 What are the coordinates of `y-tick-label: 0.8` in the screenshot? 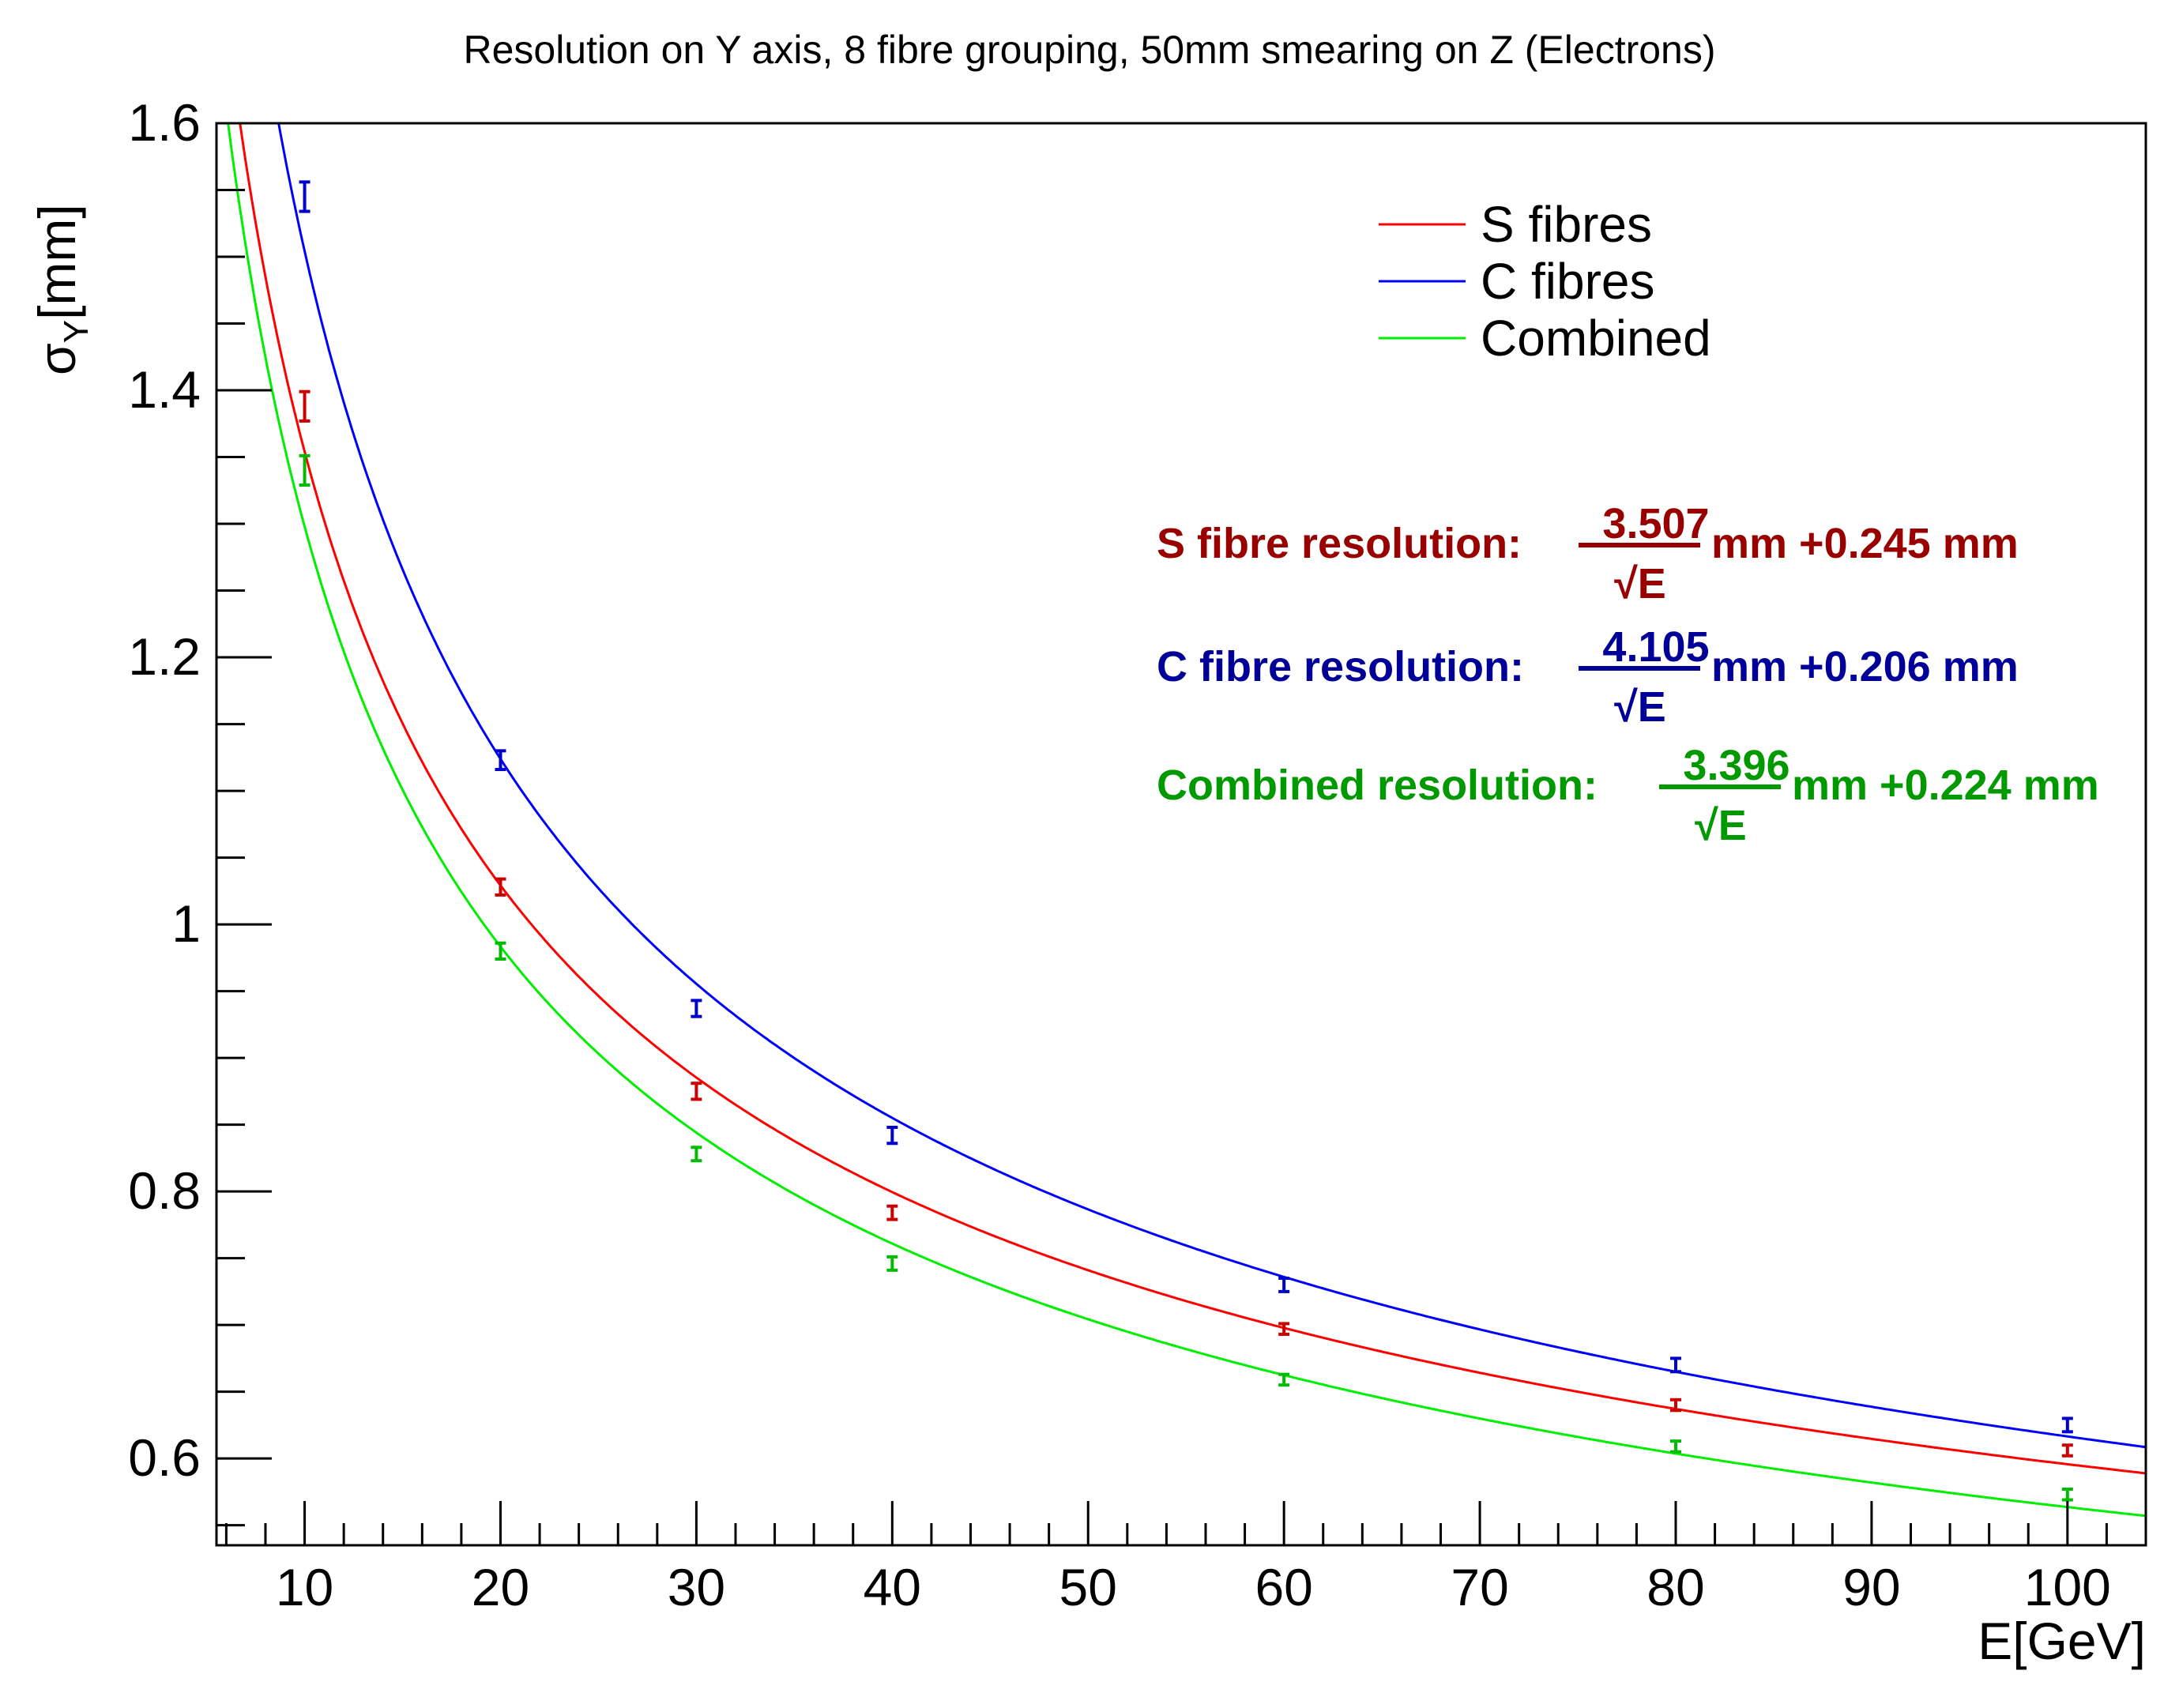 It's located at (165, 1190).